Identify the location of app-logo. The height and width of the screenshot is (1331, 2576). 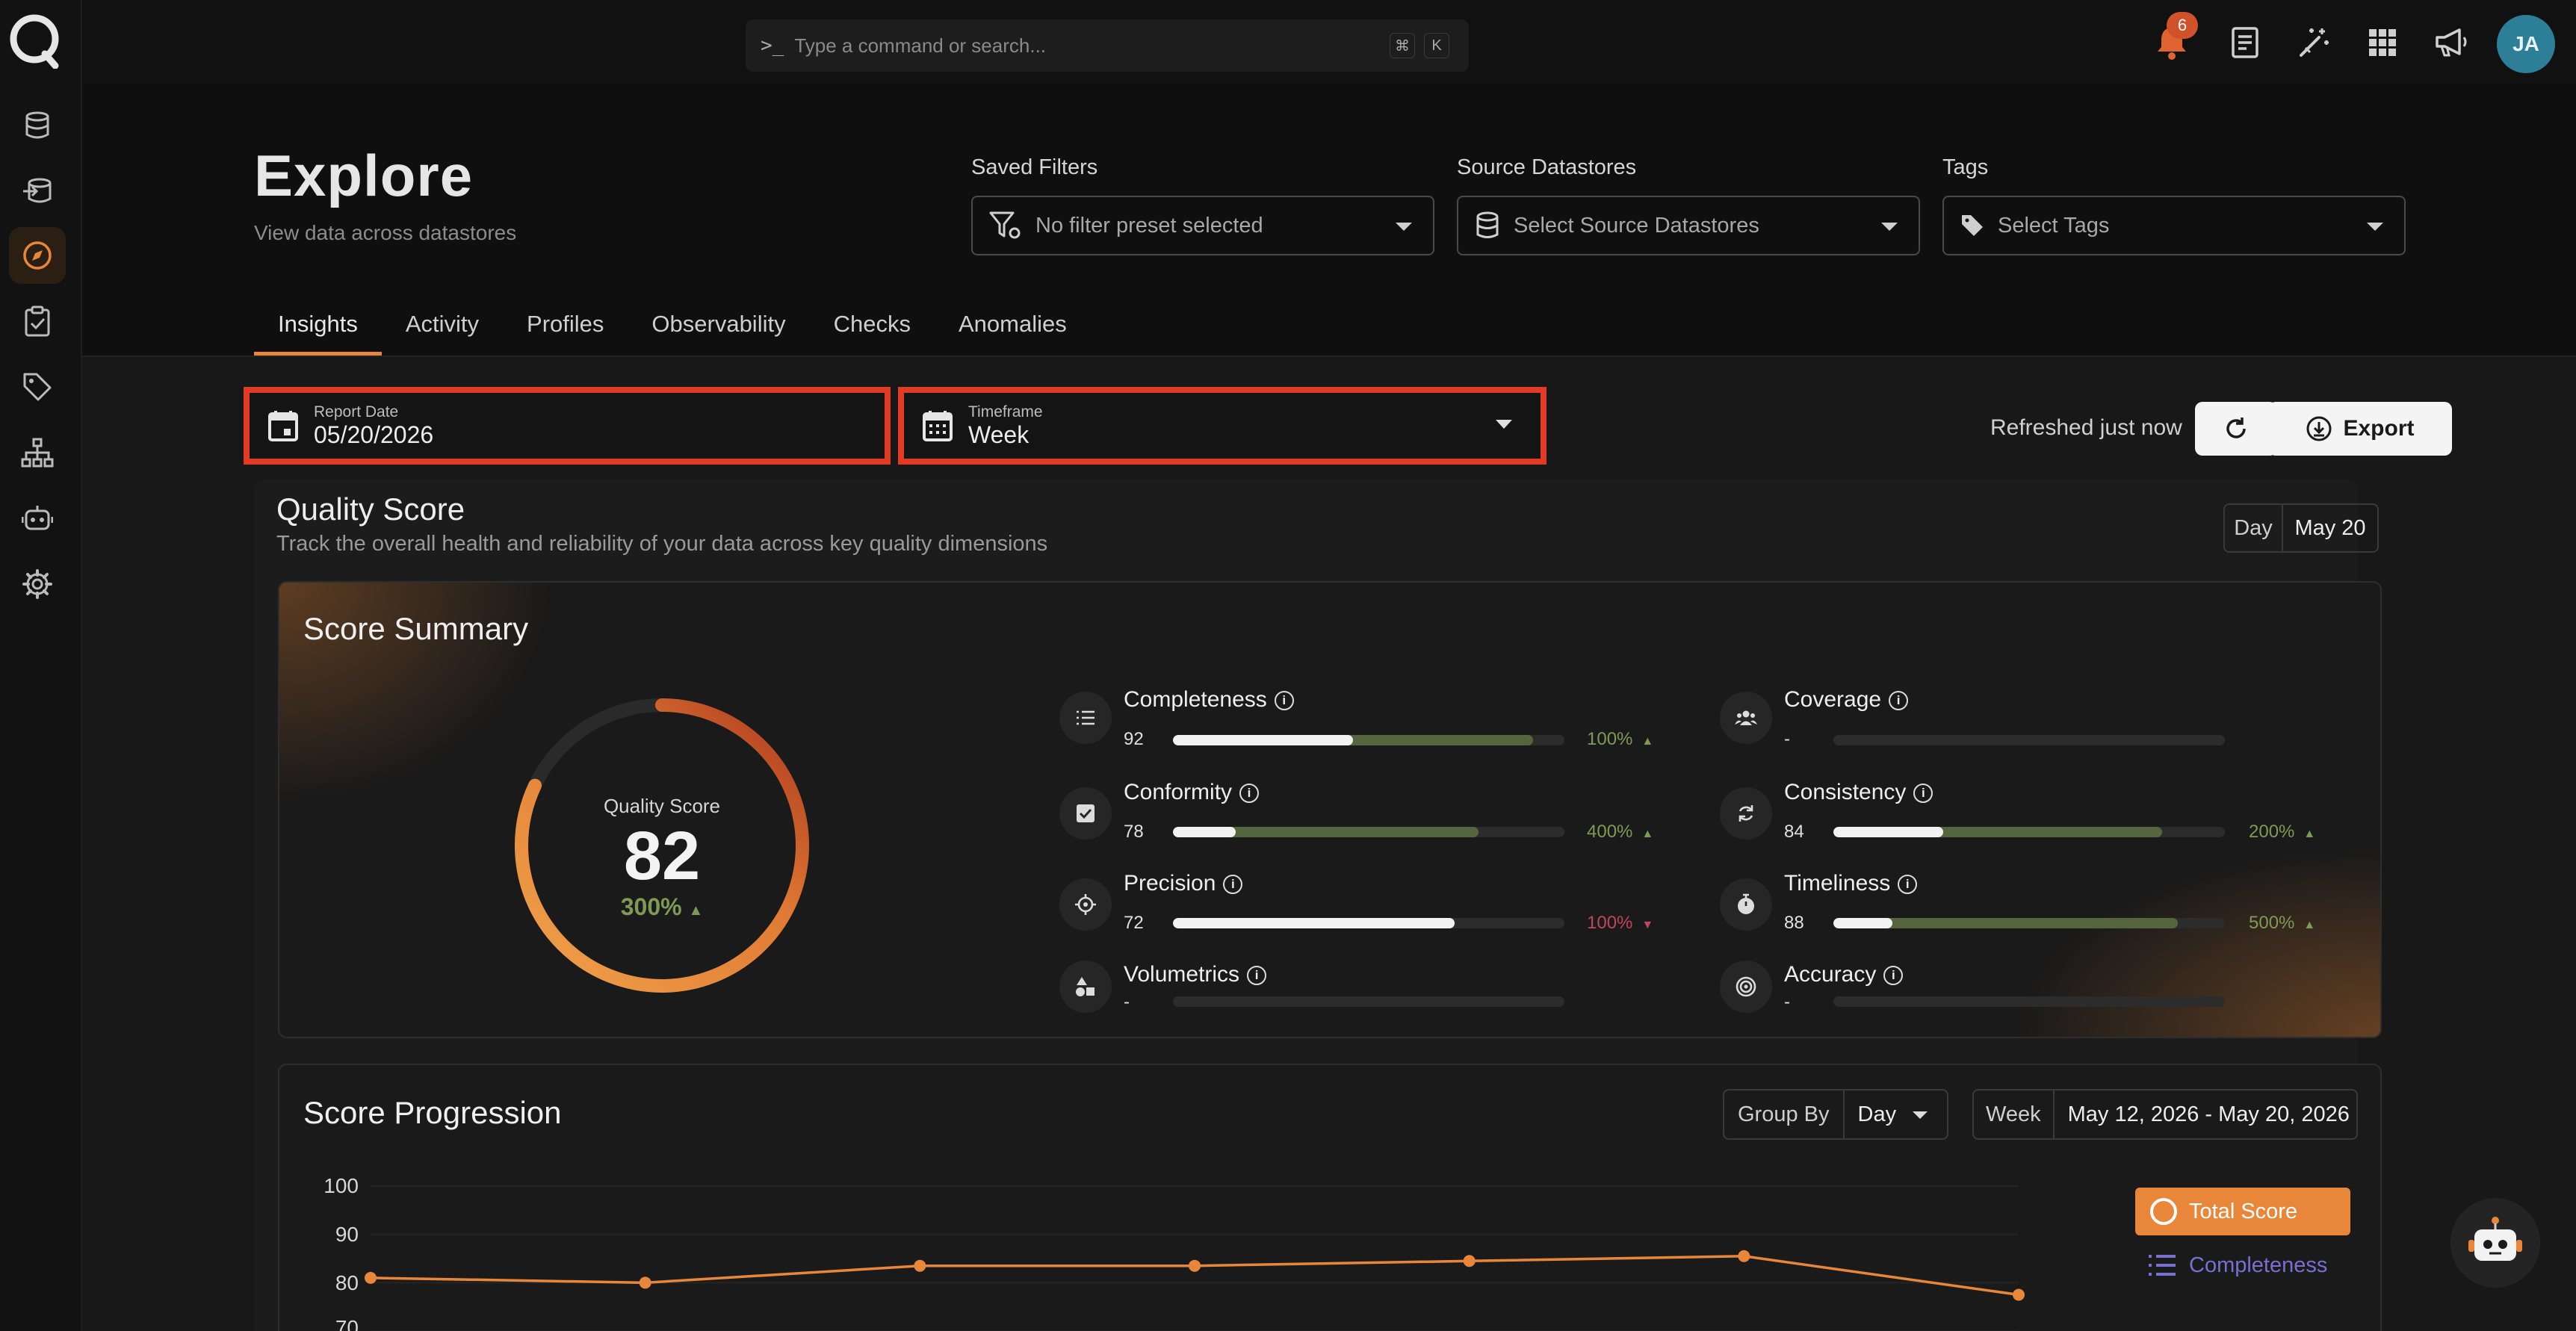
(35, 41).